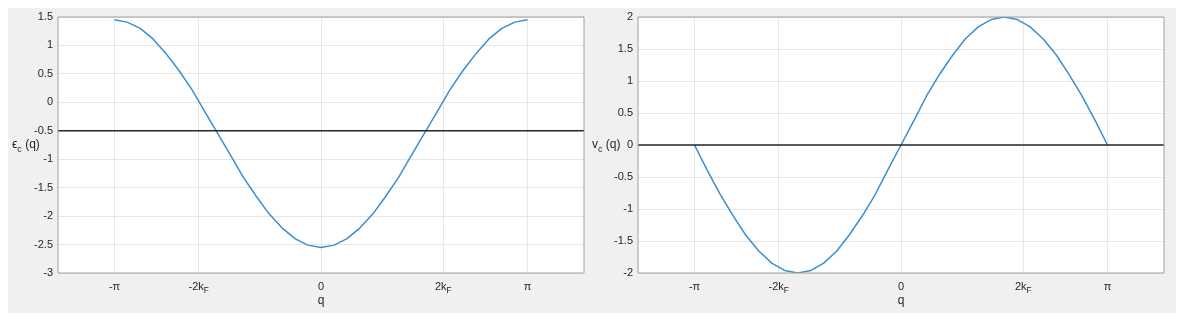 The image size is (1184, 321). Describe the element at coordinates (630, 16) in the screenshot. I see `y-tick-label: 2` at that location.